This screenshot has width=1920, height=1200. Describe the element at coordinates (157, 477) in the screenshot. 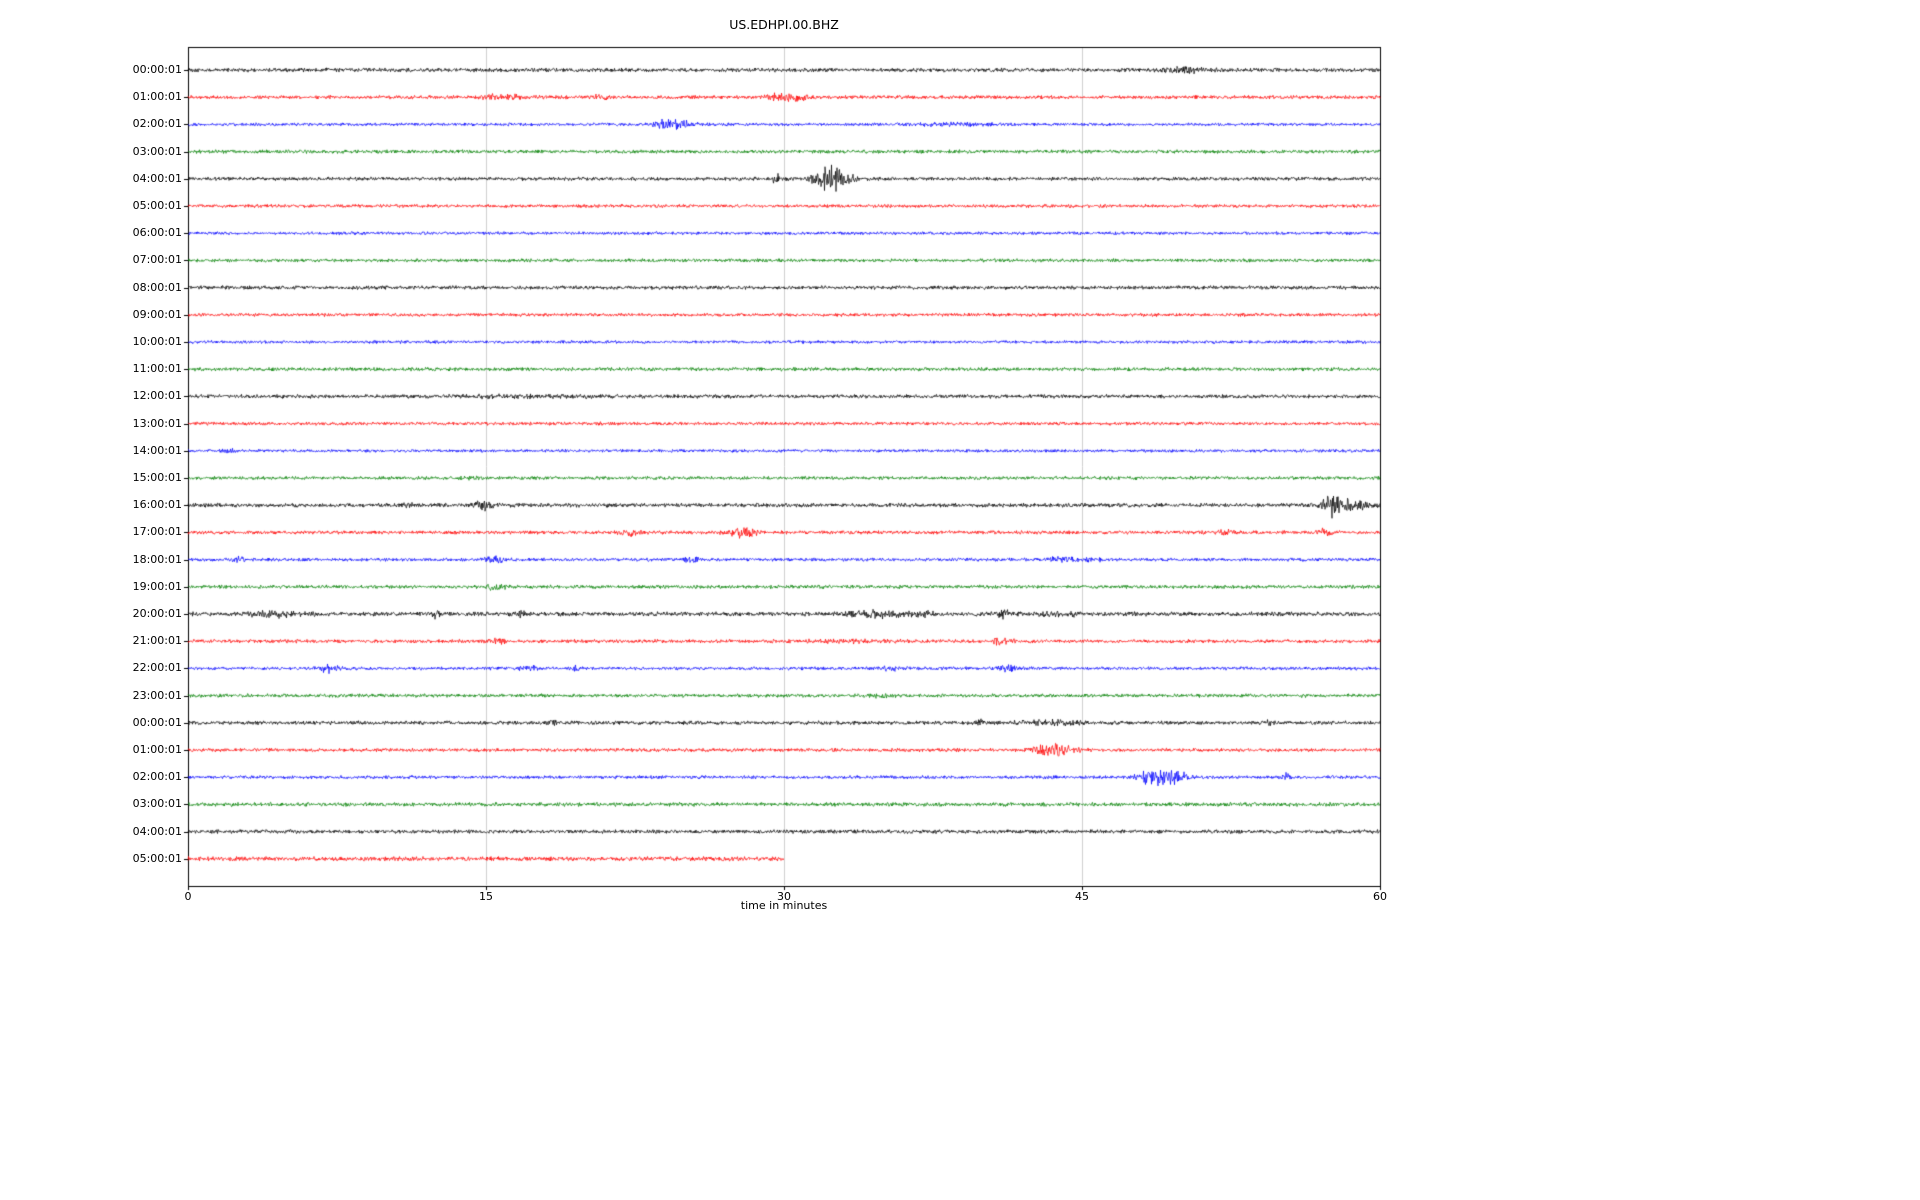

I see `row-label: 15:00:01` at that location.